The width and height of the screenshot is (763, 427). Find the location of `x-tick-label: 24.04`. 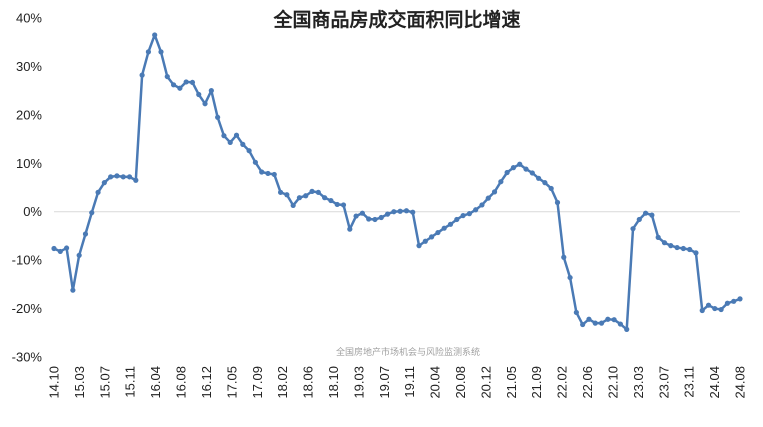

x-tick-label: 24.04 is located at coordinates (714, 382).